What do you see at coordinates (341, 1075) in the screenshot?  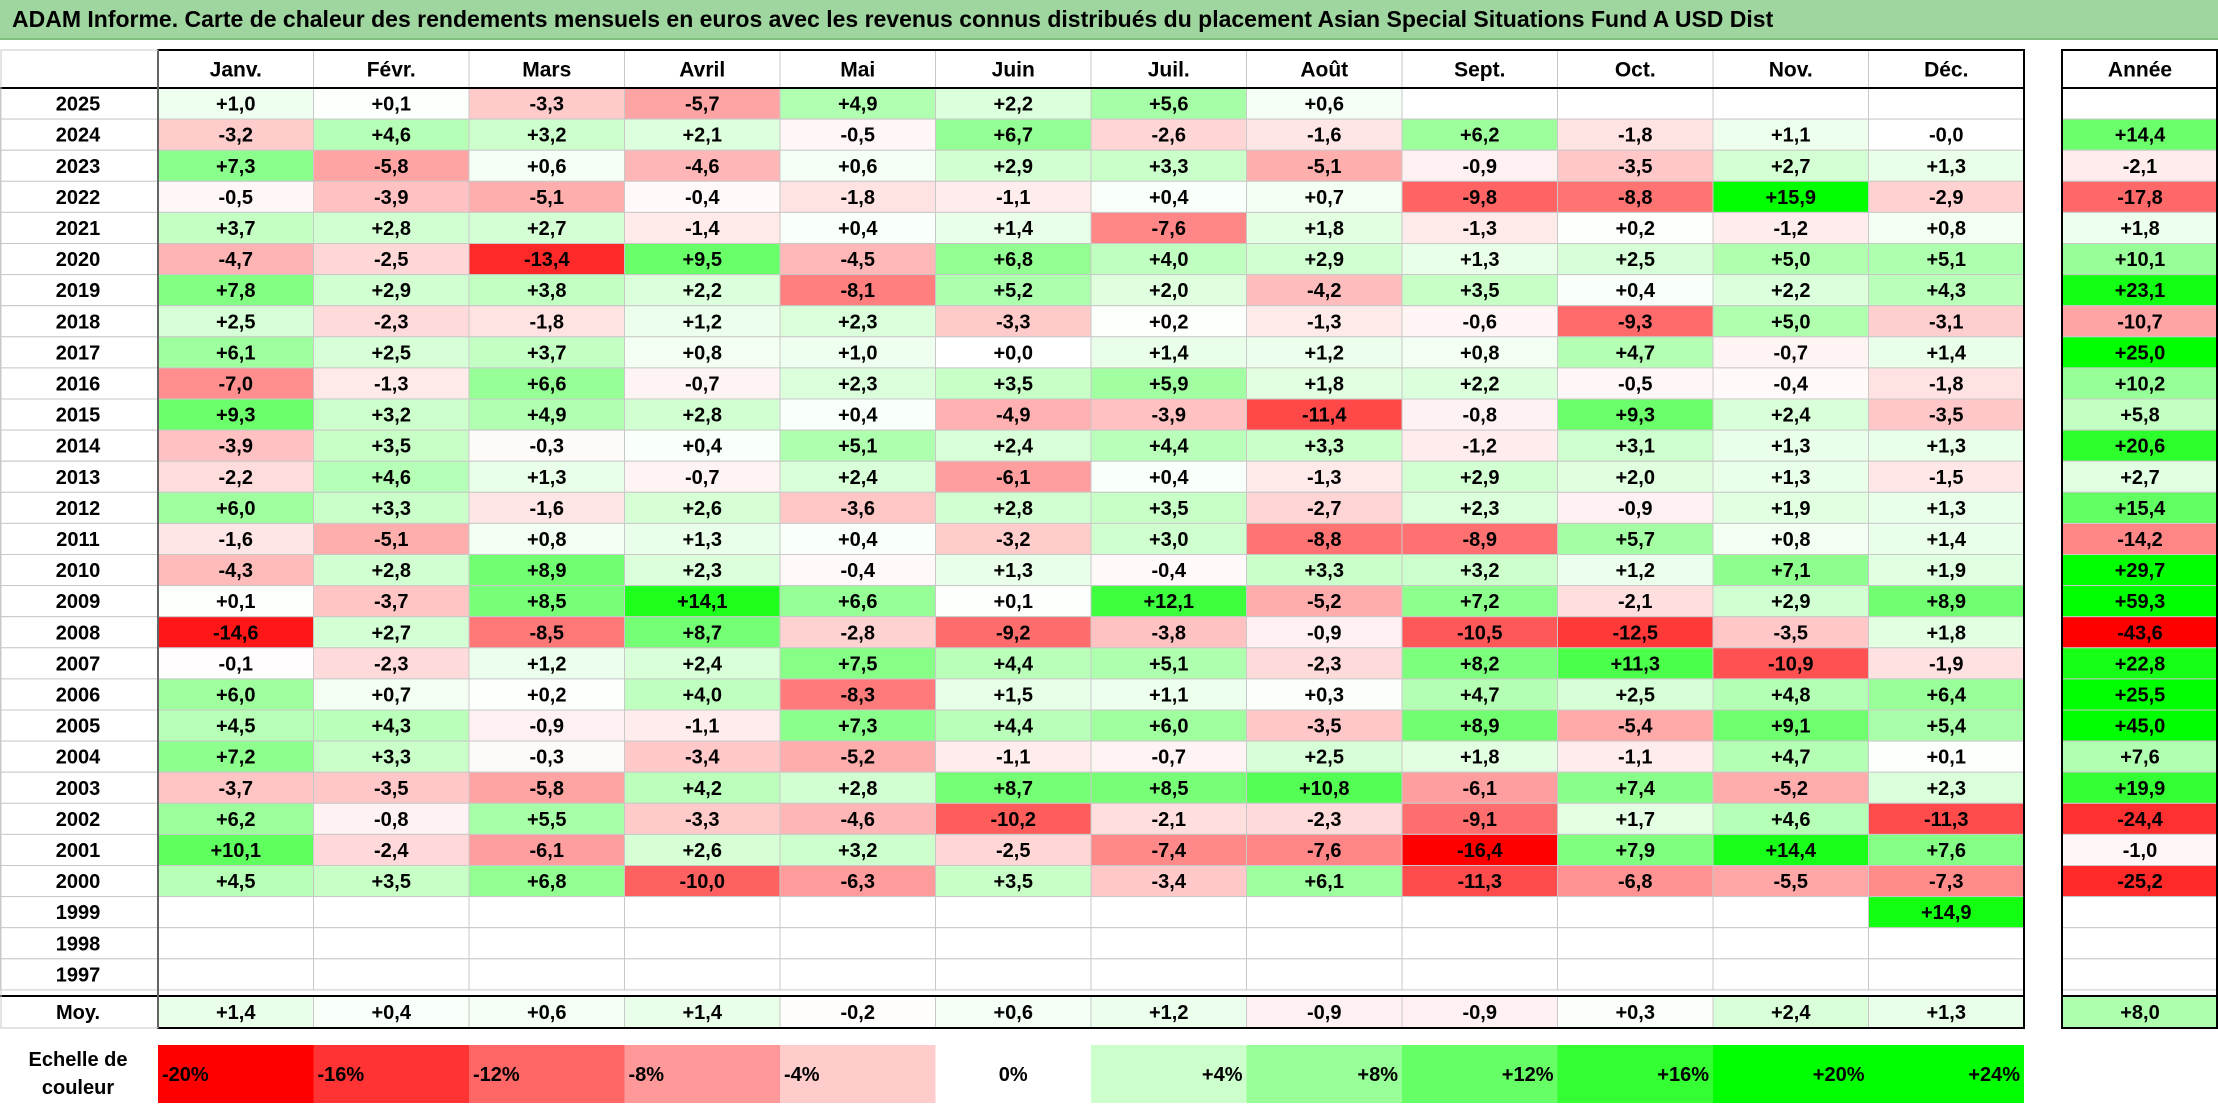 I see `scale-label-value: -16%` at bounding box center [341, 1075].